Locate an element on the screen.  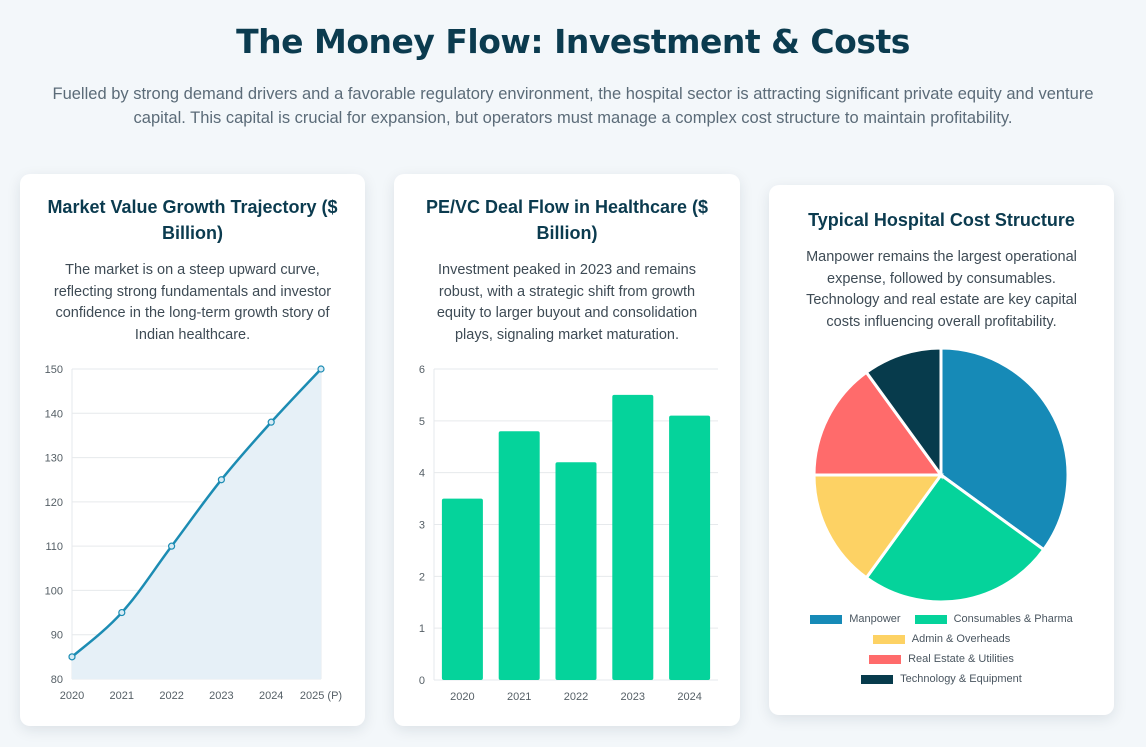
bar-2021 is located at coordinates (519, 555).